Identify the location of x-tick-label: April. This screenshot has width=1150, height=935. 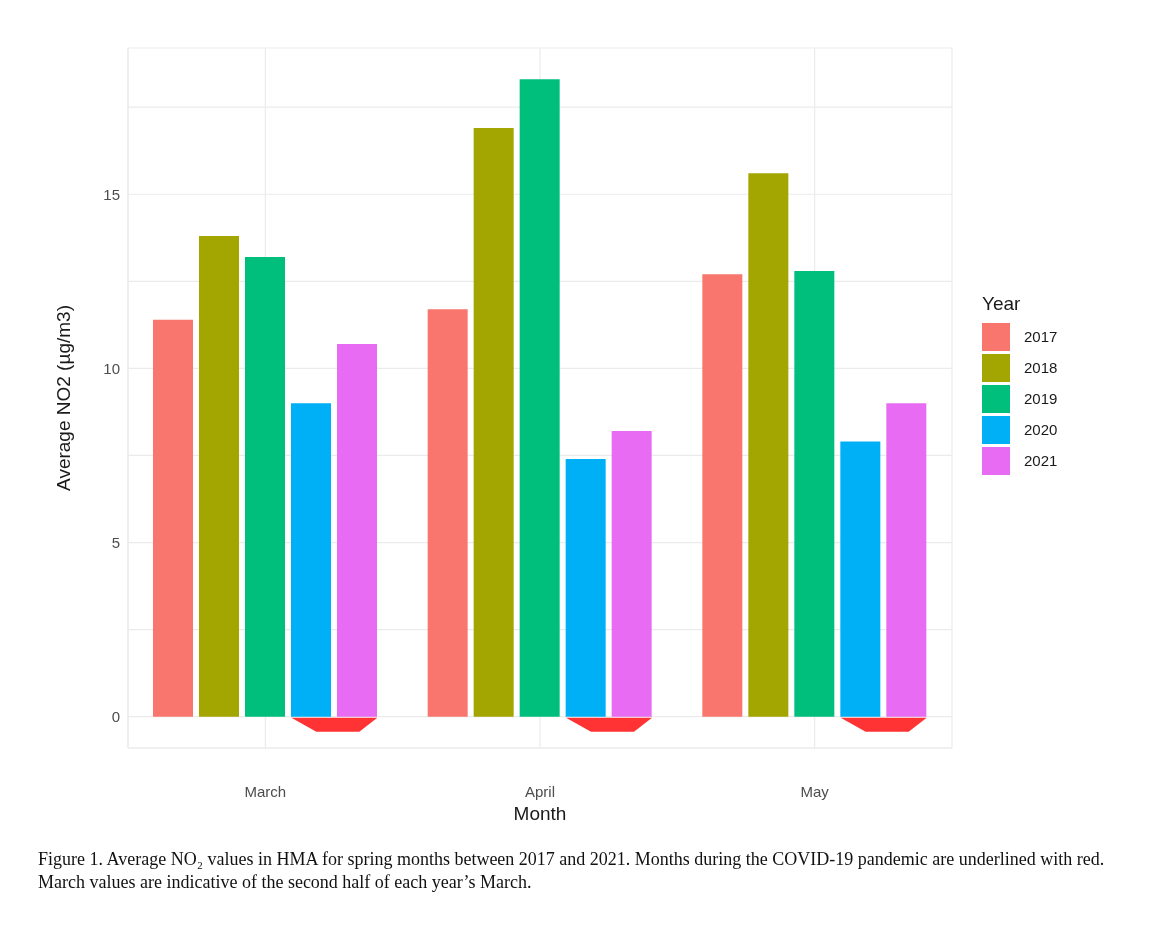
(540, 791).